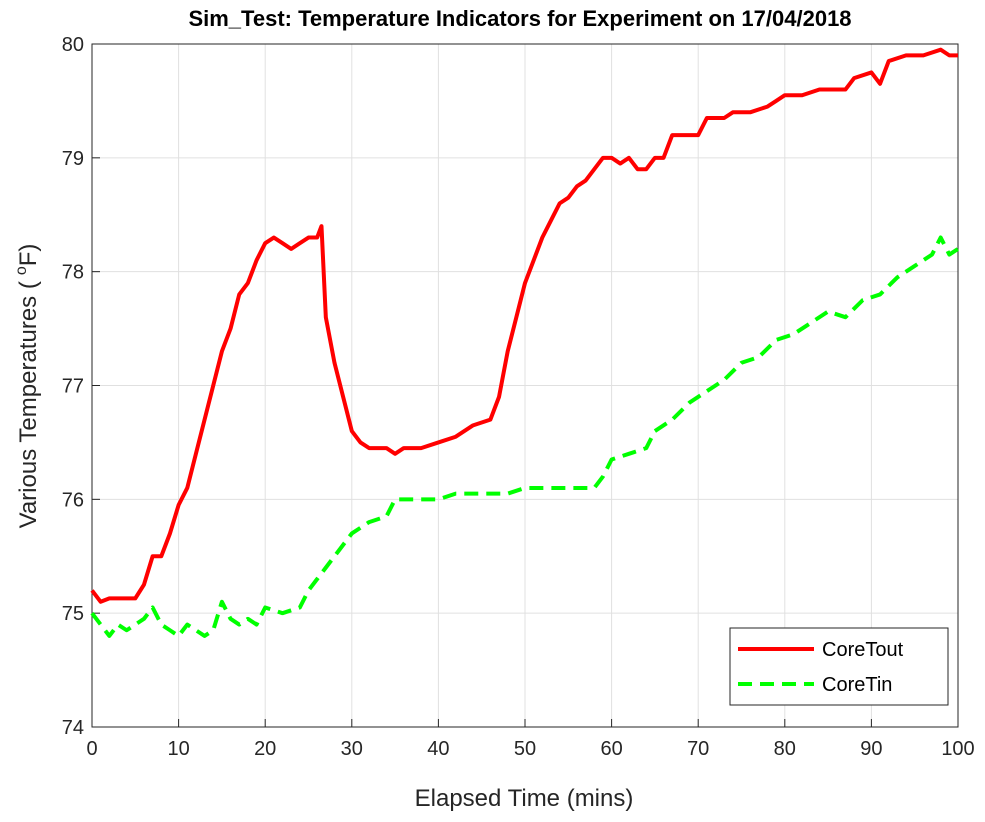 The image size is (985, 822). Describe the element at coordinates (73, 273) in the screenshot. I see `y-tick-label: 78` at that location.